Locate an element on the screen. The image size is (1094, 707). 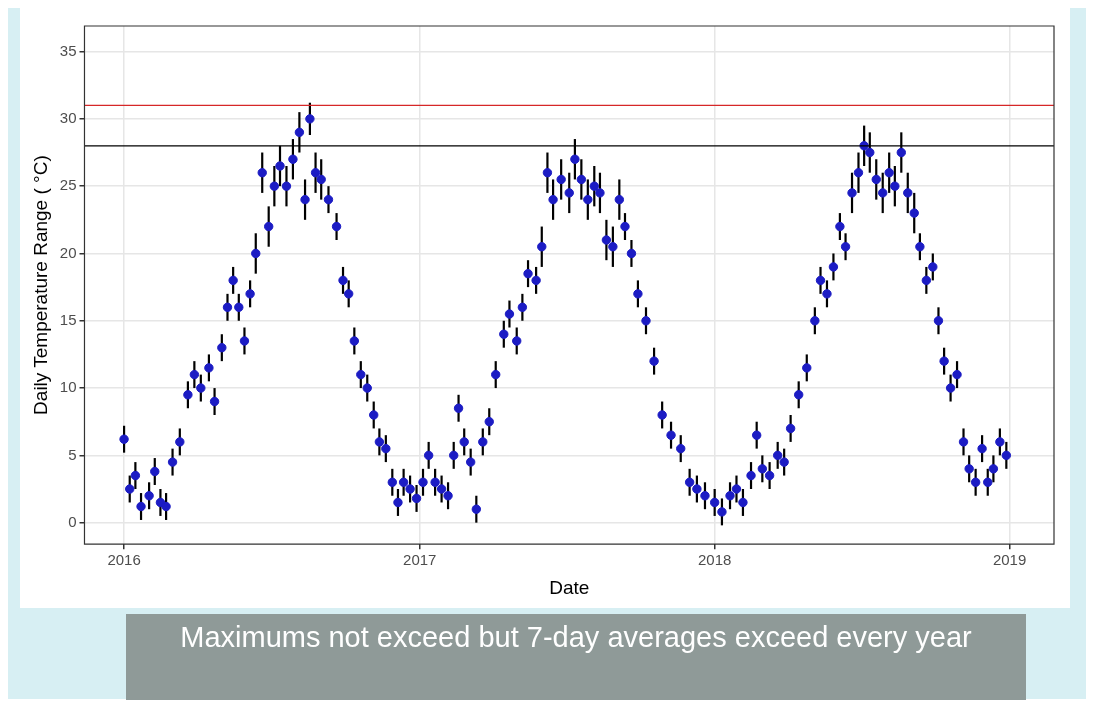
x-tick-label: 2017 is located at coordinates (420, 560).